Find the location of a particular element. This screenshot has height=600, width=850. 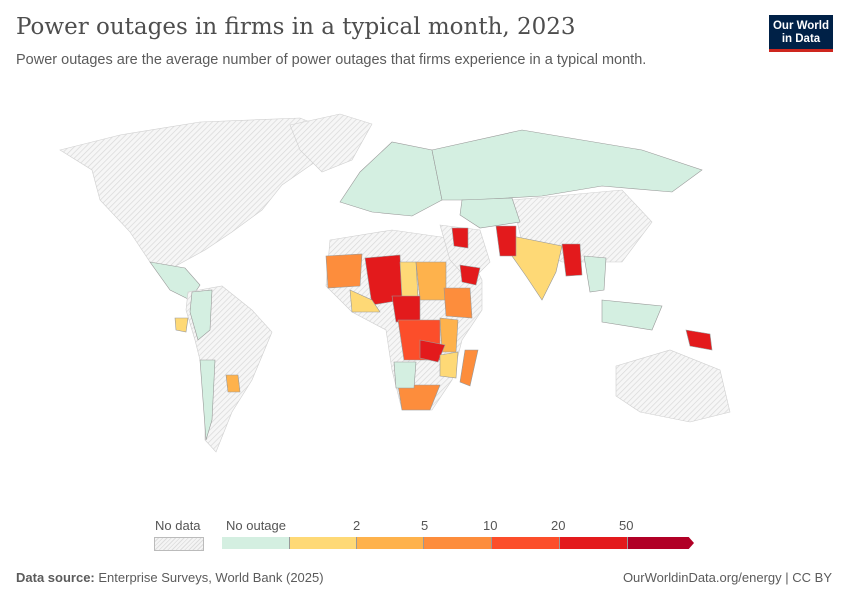

logo-text: Our World in Data is located at coordinates (800, 32).